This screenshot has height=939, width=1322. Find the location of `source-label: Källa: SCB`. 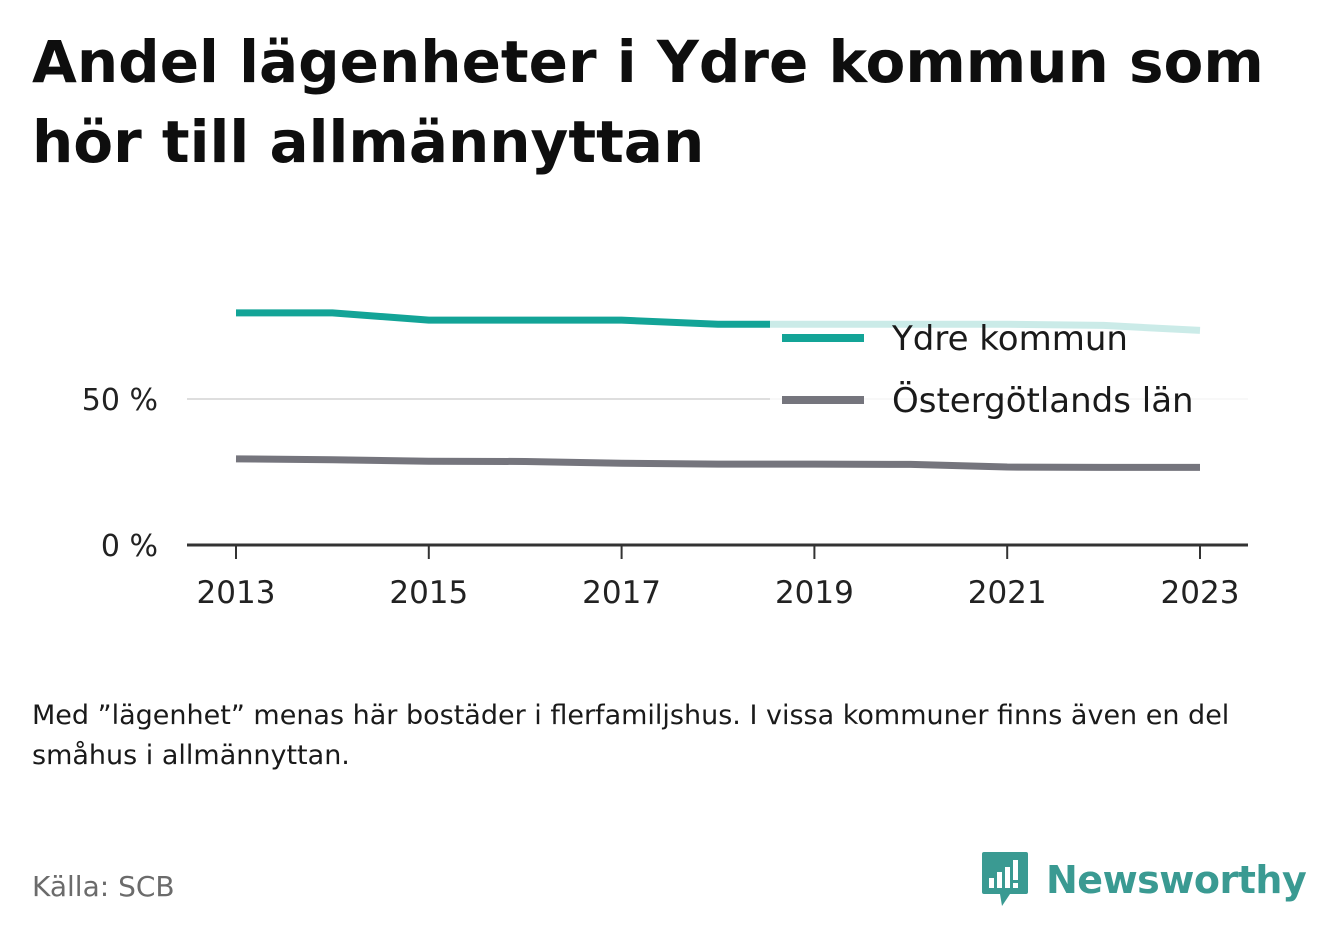

source-label: Källa: SCB is located at coordinates (103, 886).